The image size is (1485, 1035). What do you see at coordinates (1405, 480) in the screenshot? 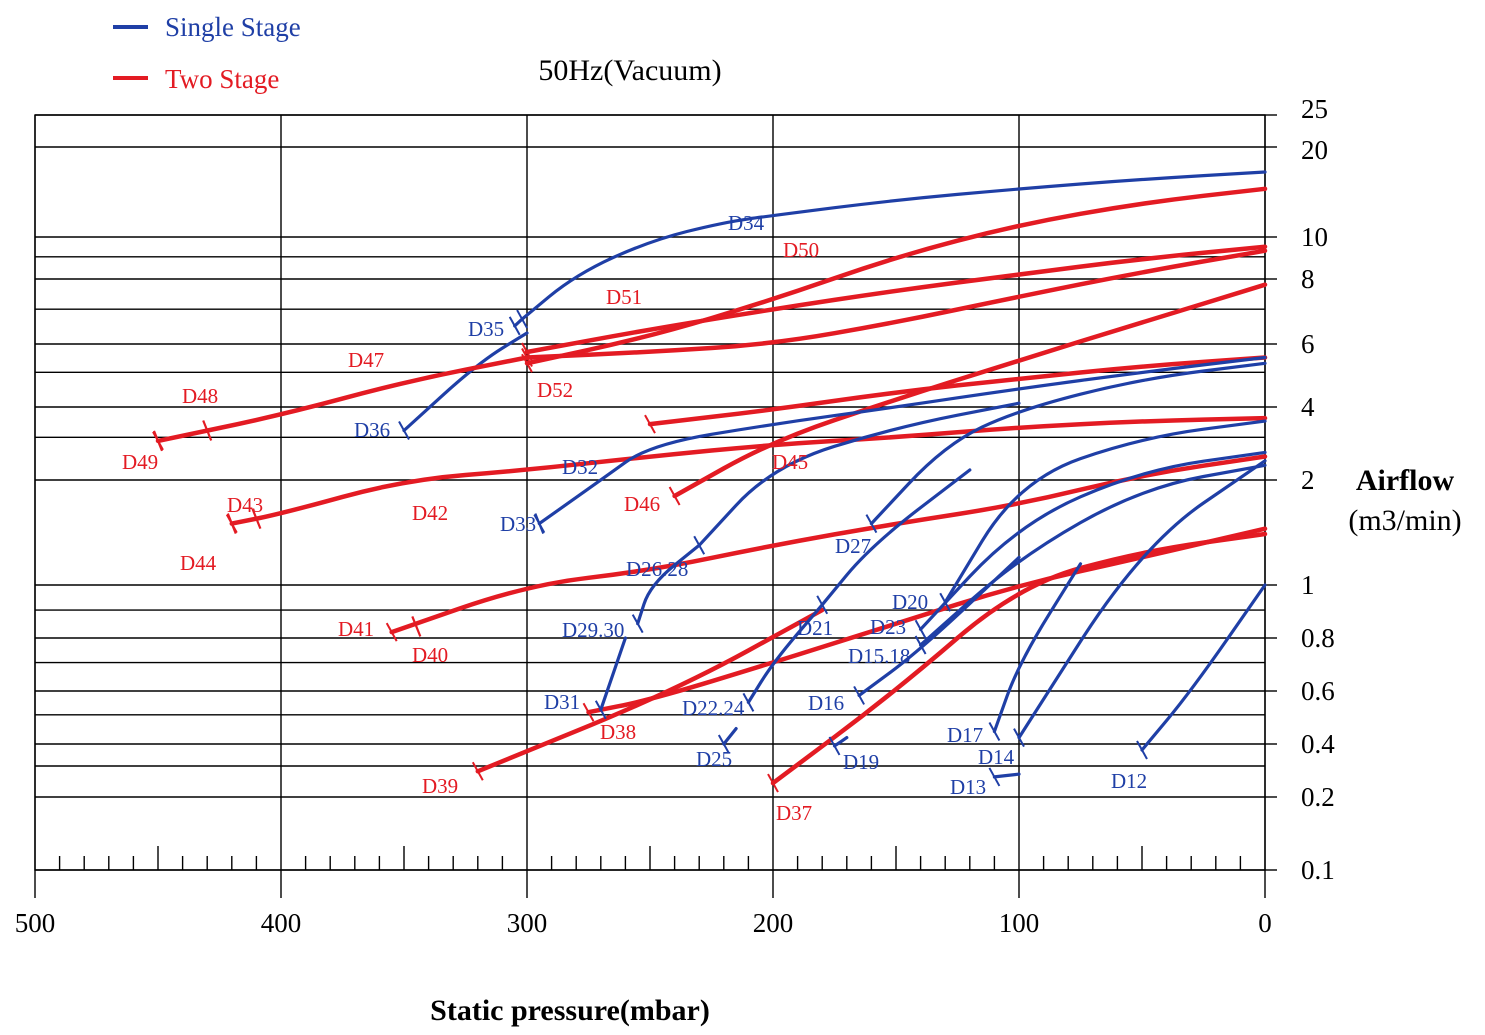
I see `y-axis-title-line1: Airflow` at bounding box center [1405, 480].